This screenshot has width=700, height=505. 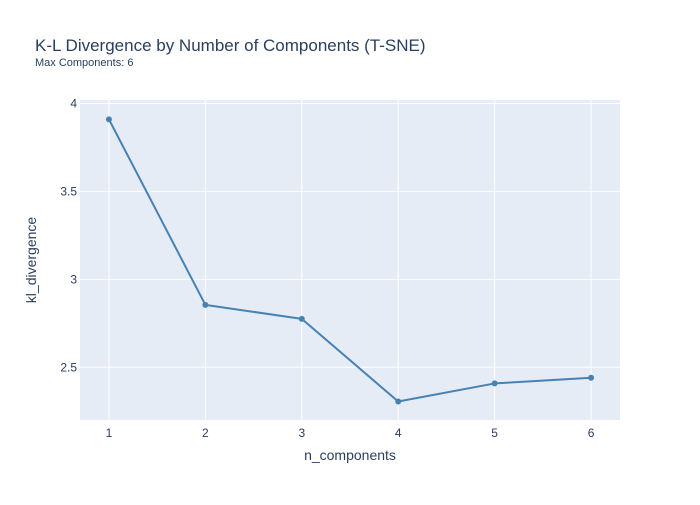 I want to click on x-tick-label: 5, so click(x=494, y=433).